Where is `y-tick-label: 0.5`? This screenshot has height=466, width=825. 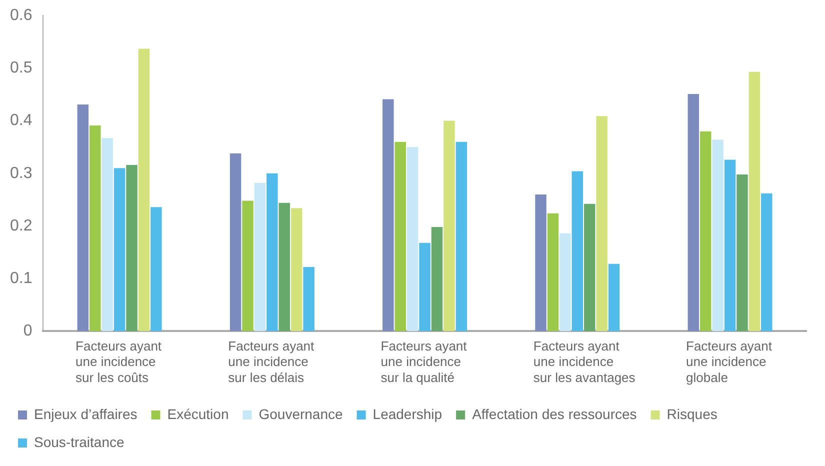 y-tick-label: 0.5 is located at coordinates (21, 68).